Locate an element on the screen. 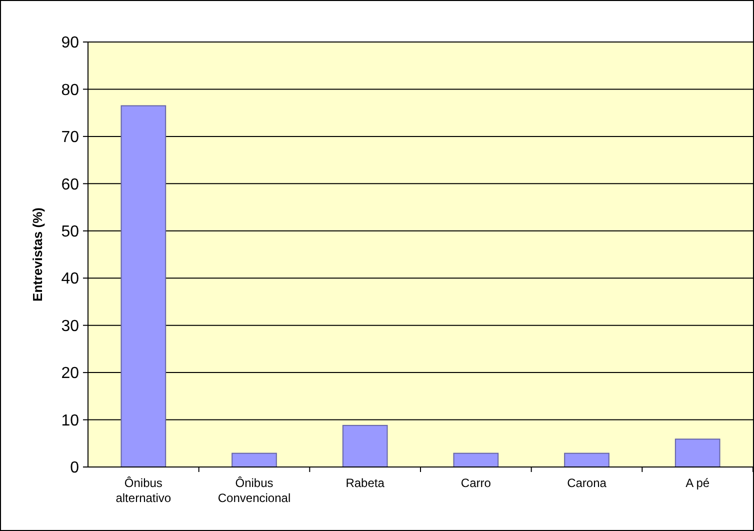 The height and width of the screenshot is (531, 754). y-tick-label: 0 is located at coordinates (75, 468).